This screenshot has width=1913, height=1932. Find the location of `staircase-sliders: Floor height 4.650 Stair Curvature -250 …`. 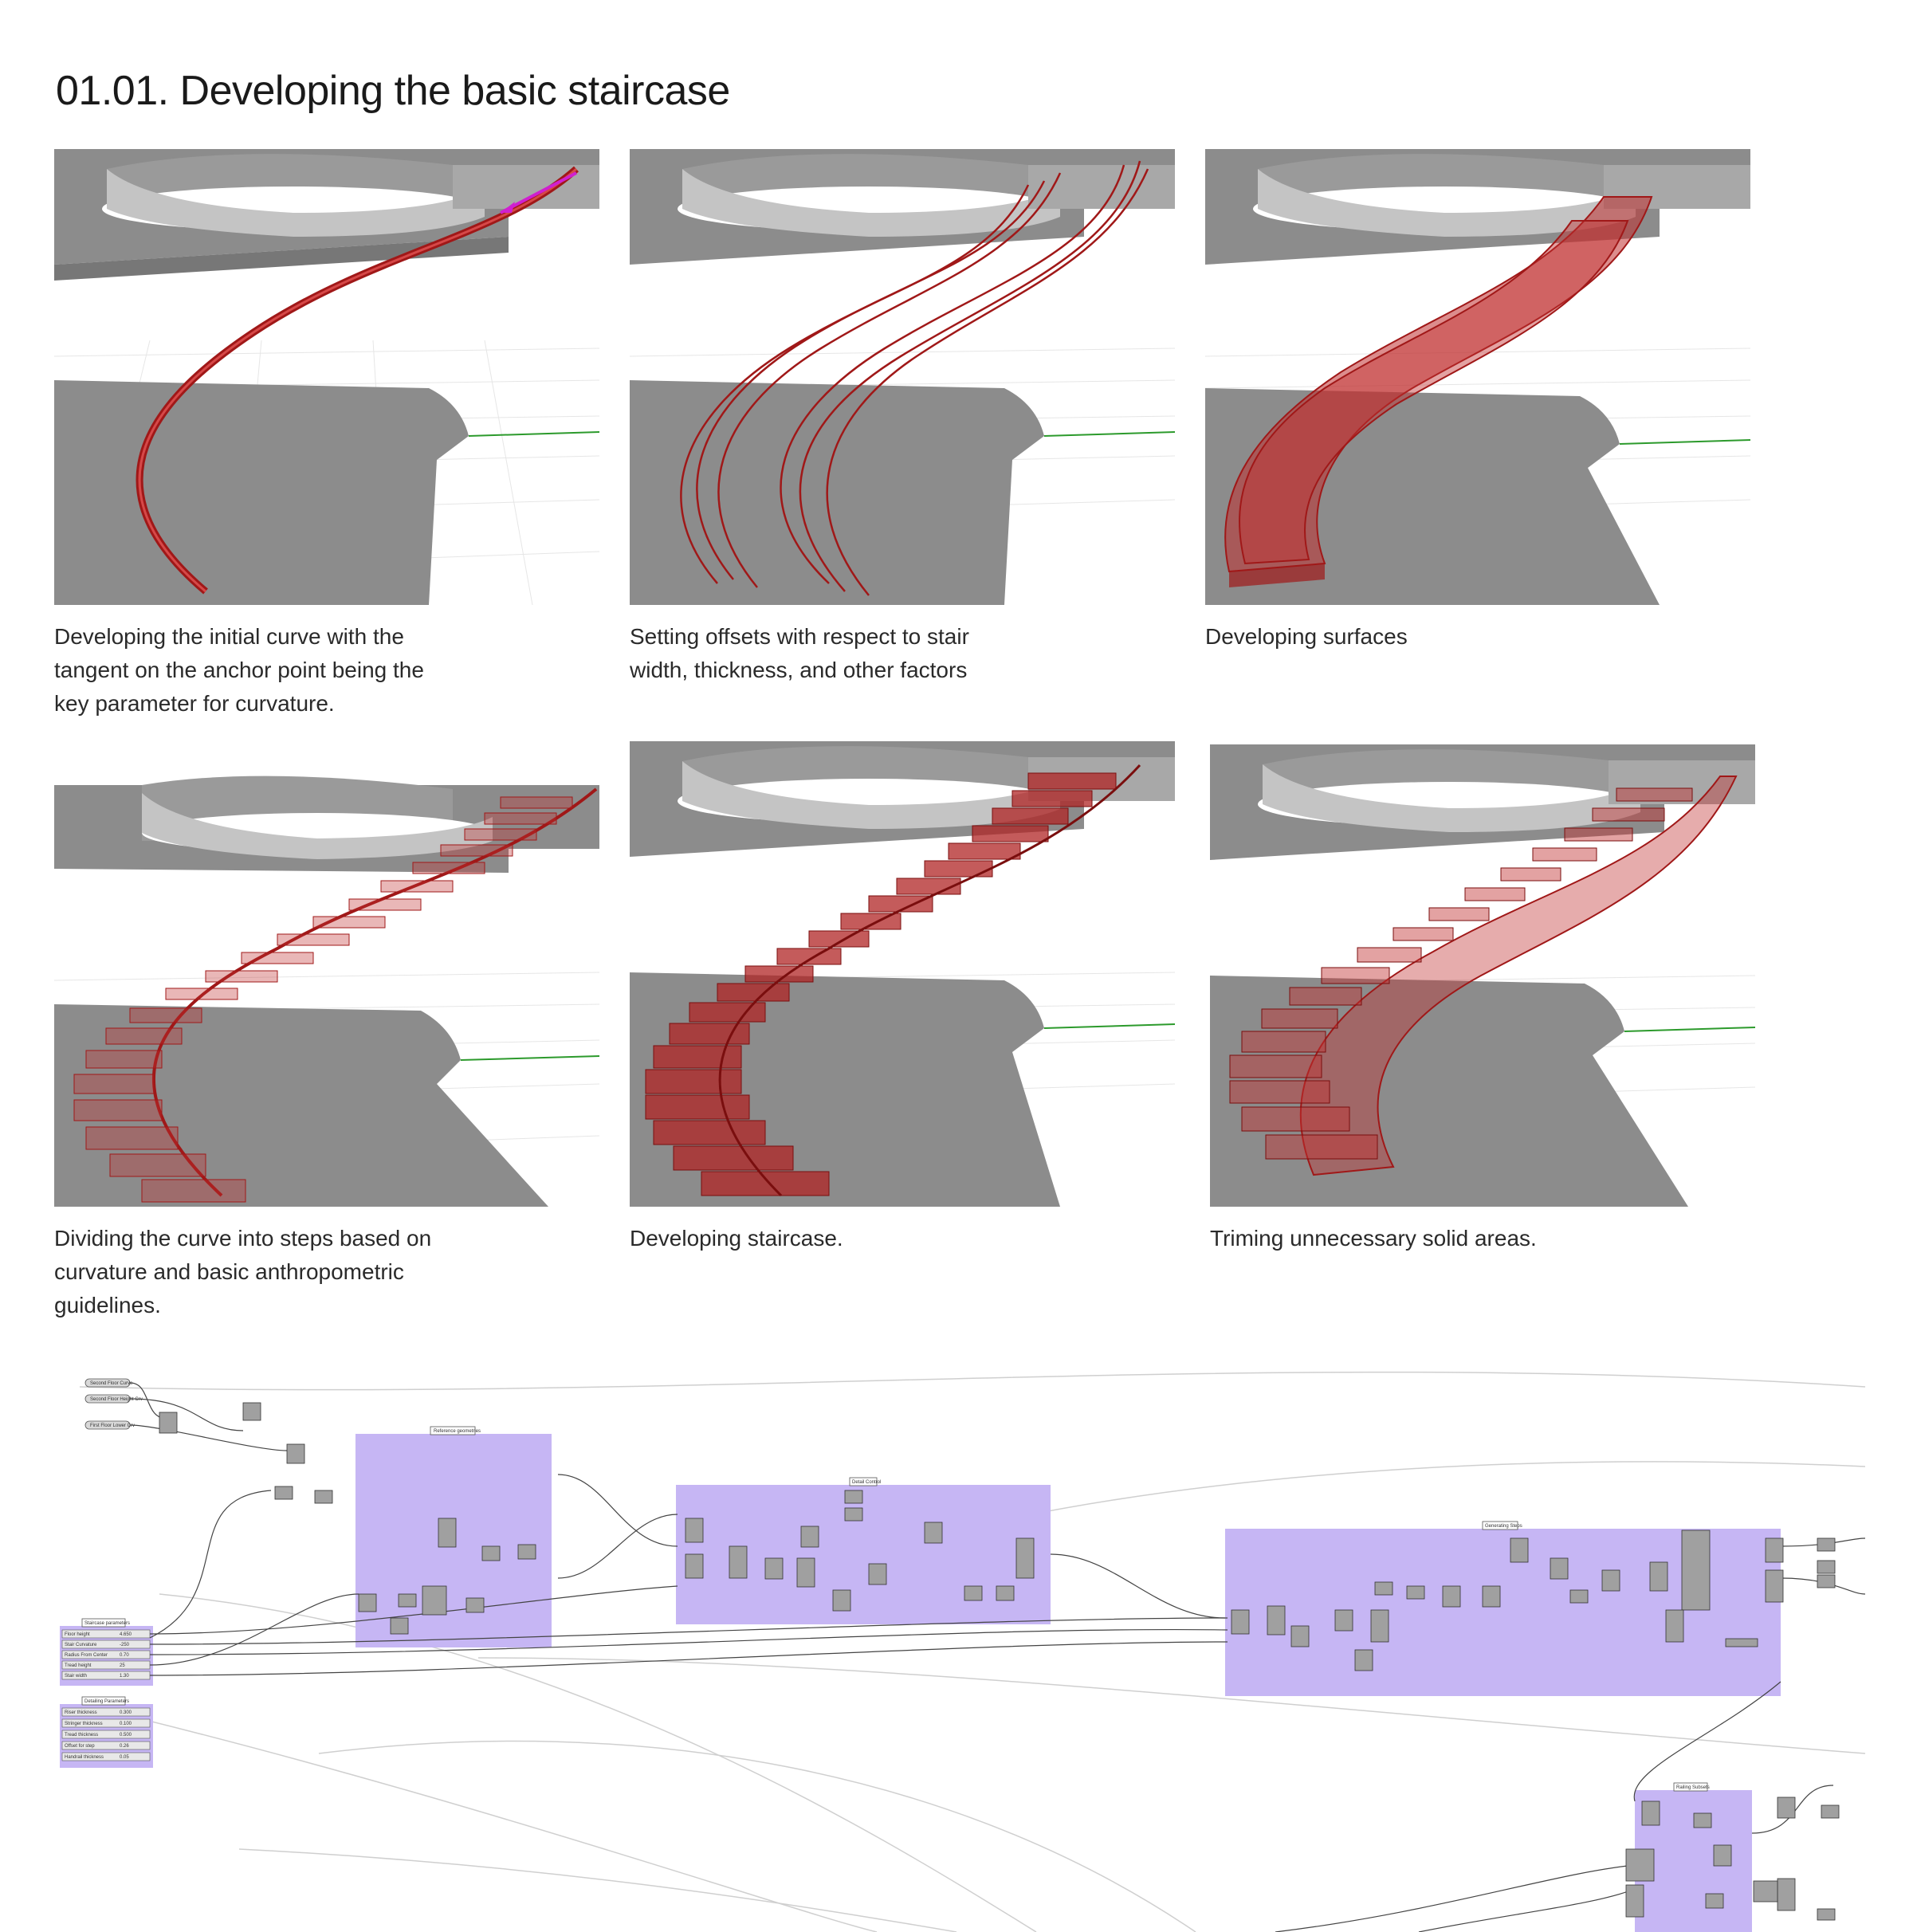

staircase-sliders: Floor height 4.650 Stair Curvature -250 … is located at coordinates (106, 1654).